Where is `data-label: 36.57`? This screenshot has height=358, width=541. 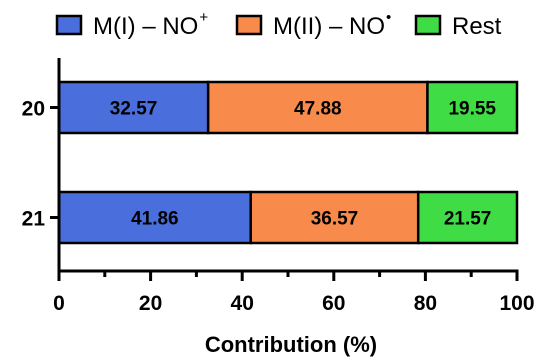 data-label: 36.57 is located at coordinates (335, 219).